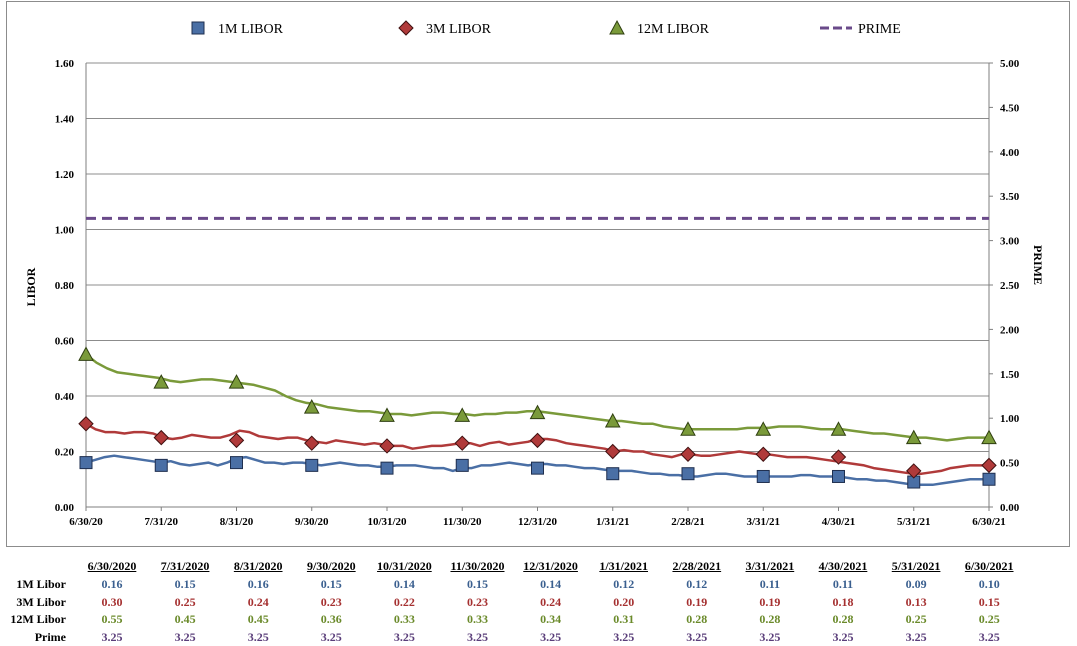 Image resolution: width=1077 pixels, height=646 pixels. What do you see at coordinates (161, 522) in the screenshot?
I see `x-tick-label: 7/31/20` at bounding box center [161, 522].